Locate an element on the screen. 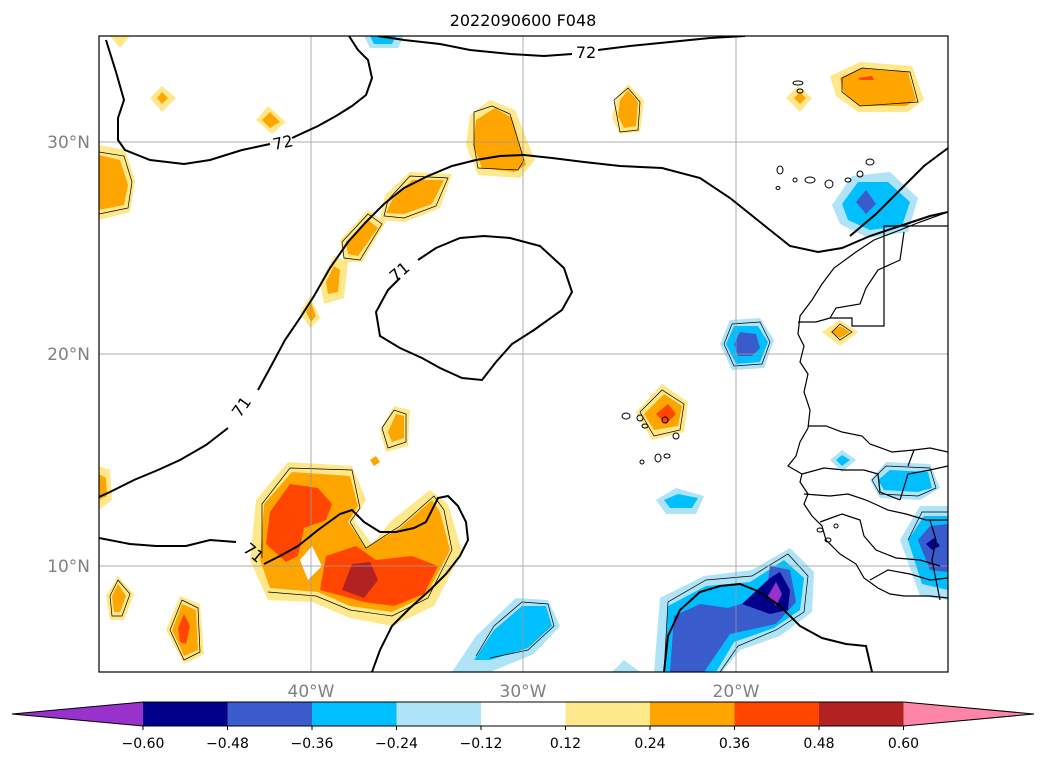  colorbar-tick-label: −0.36 is located at coordinates (312, 744).